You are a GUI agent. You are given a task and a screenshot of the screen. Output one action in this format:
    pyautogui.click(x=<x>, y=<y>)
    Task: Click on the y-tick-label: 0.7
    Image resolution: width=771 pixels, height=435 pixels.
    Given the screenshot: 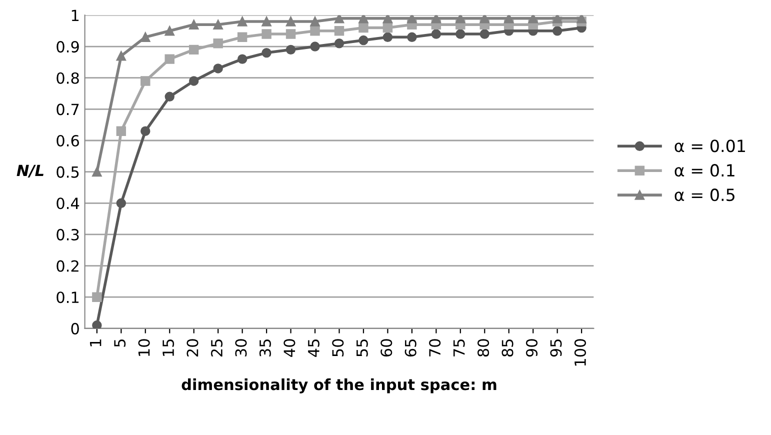 What is the action you would take?
    pyautogui.click(x=67, y=110)
    